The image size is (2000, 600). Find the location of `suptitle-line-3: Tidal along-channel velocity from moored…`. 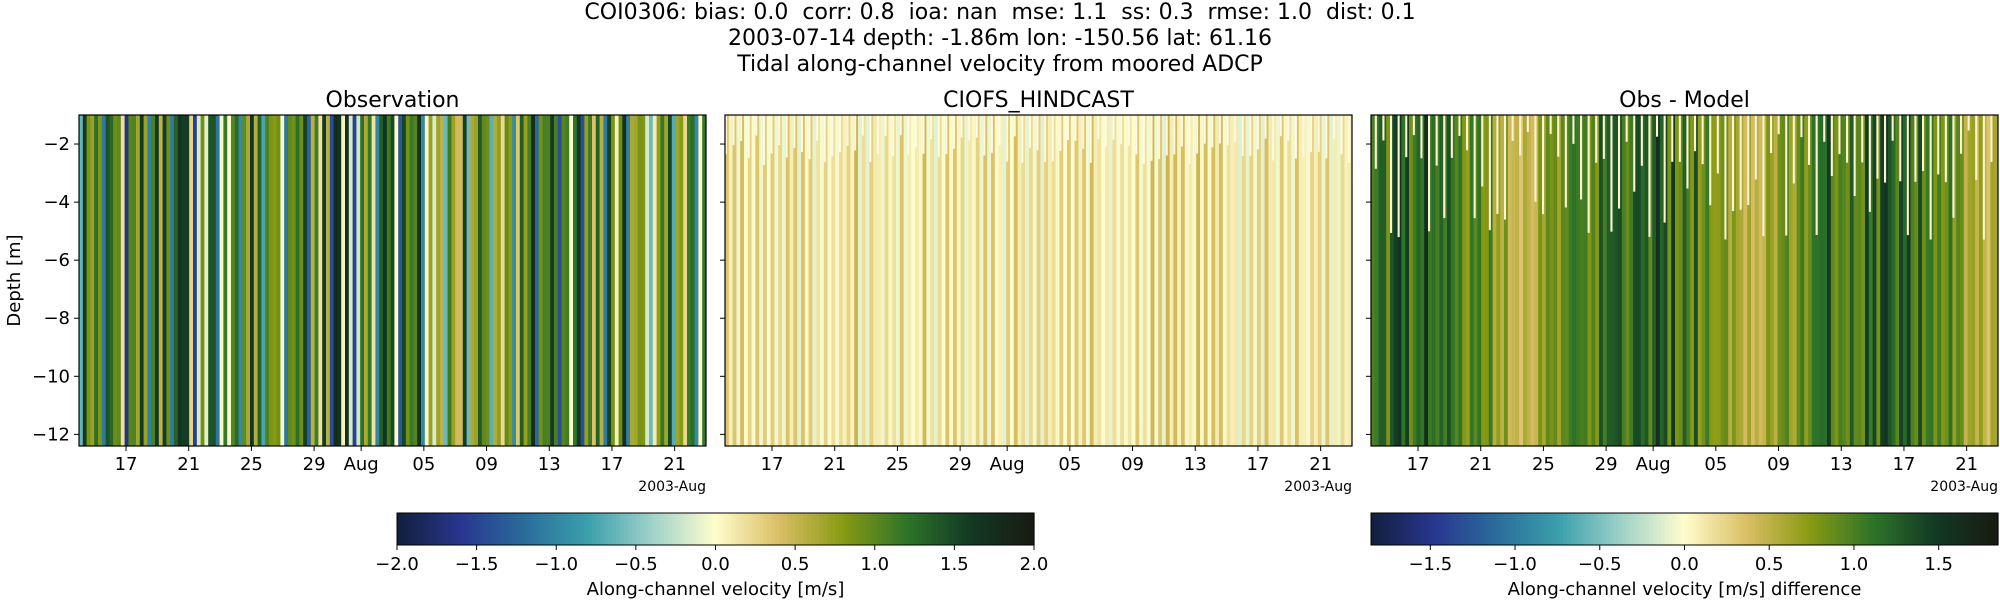

suptitle-line-3: Tidal along-channel velocity from moored… is located at coordinates (1000, 64).